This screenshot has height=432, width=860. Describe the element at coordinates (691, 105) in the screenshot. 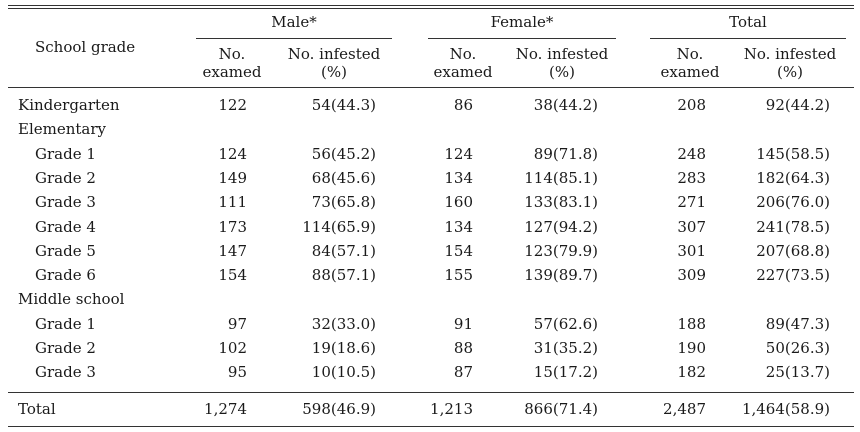

I see `table-cell: 208` at that location.